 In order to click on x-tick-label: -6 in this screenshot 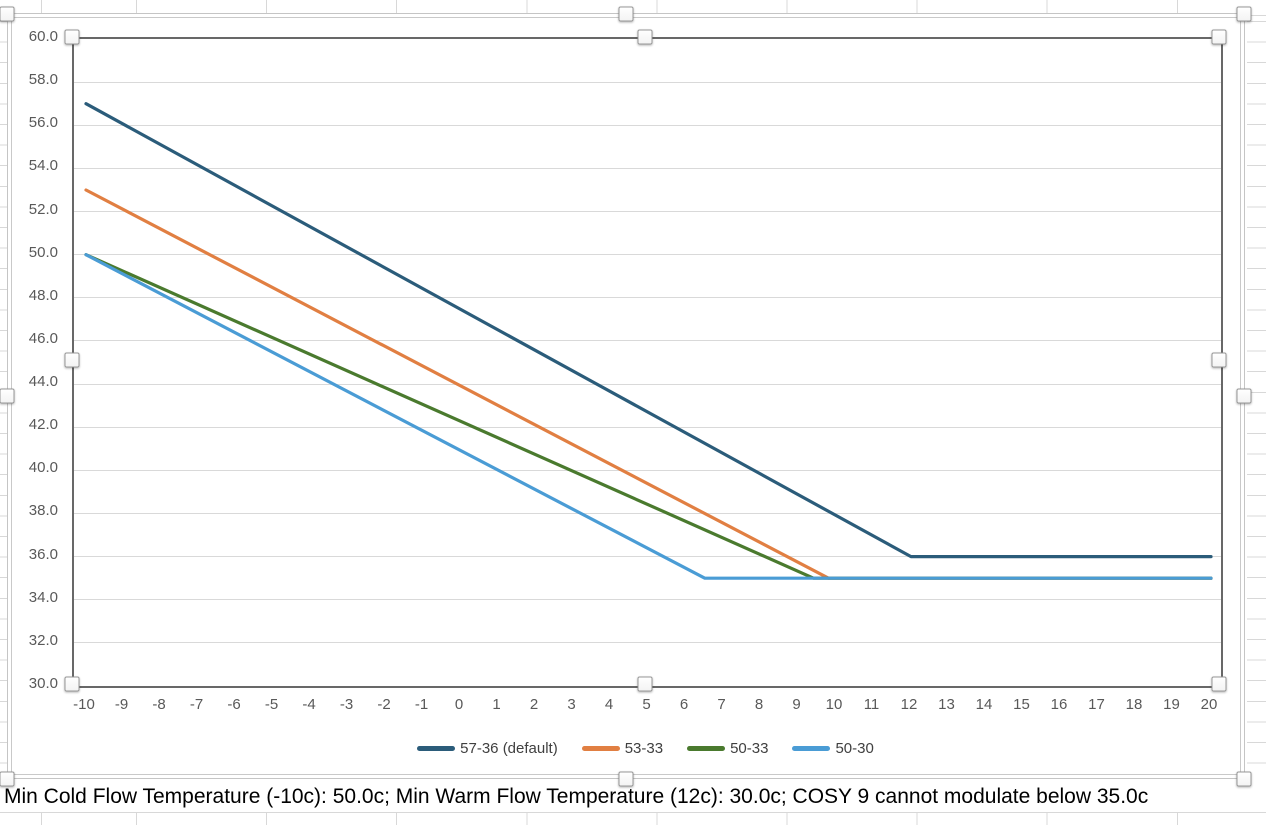, I will do `click(234, 704)`.